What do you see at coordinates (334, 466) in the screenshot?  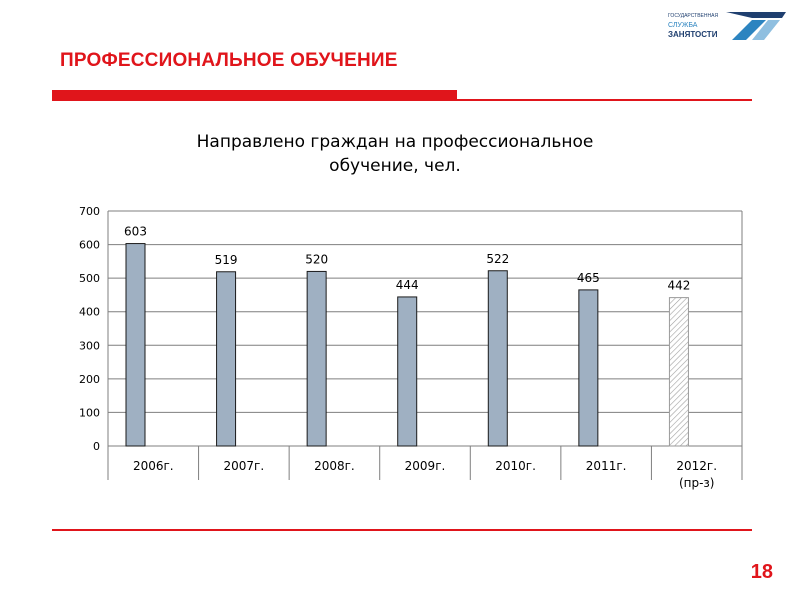 I see `x-tick-label: 2008г.` at bounding box center [334, 466].